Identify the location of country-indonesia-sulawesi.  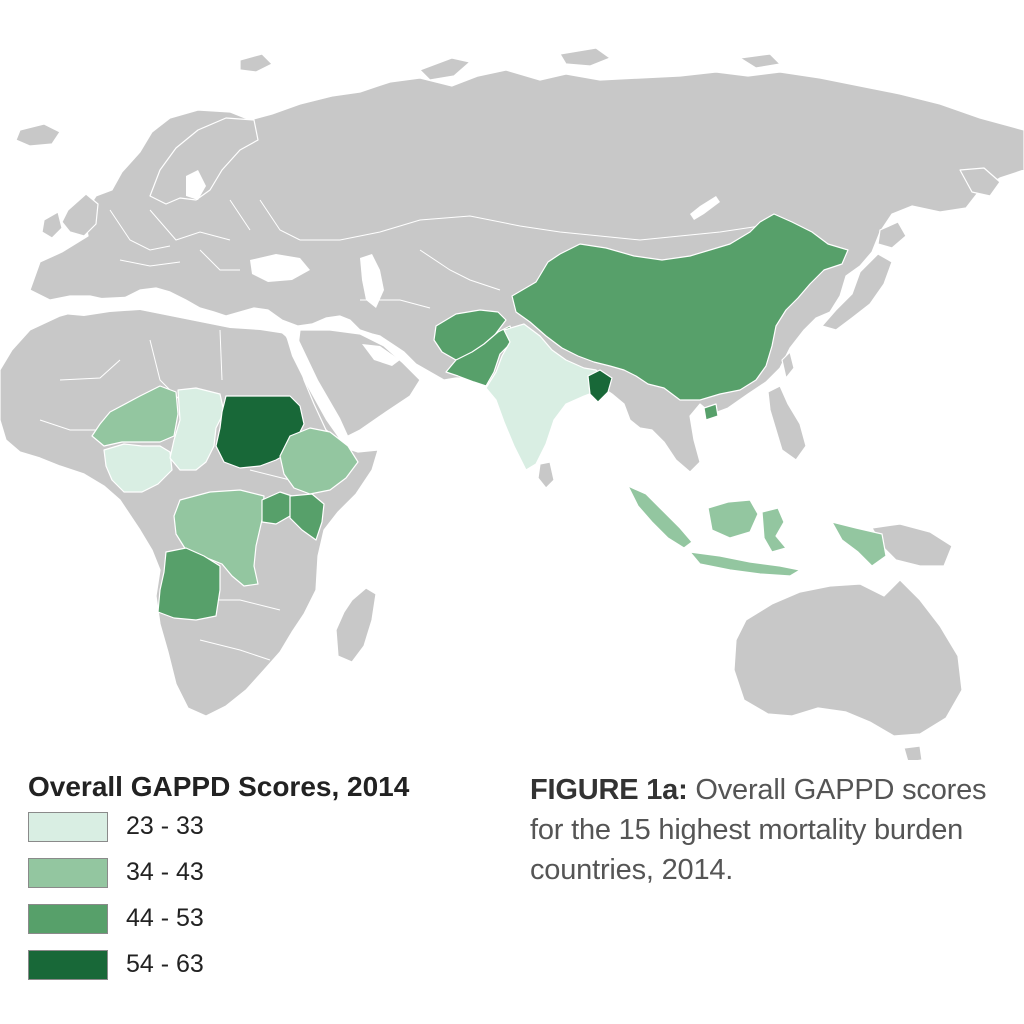
(774, 530).